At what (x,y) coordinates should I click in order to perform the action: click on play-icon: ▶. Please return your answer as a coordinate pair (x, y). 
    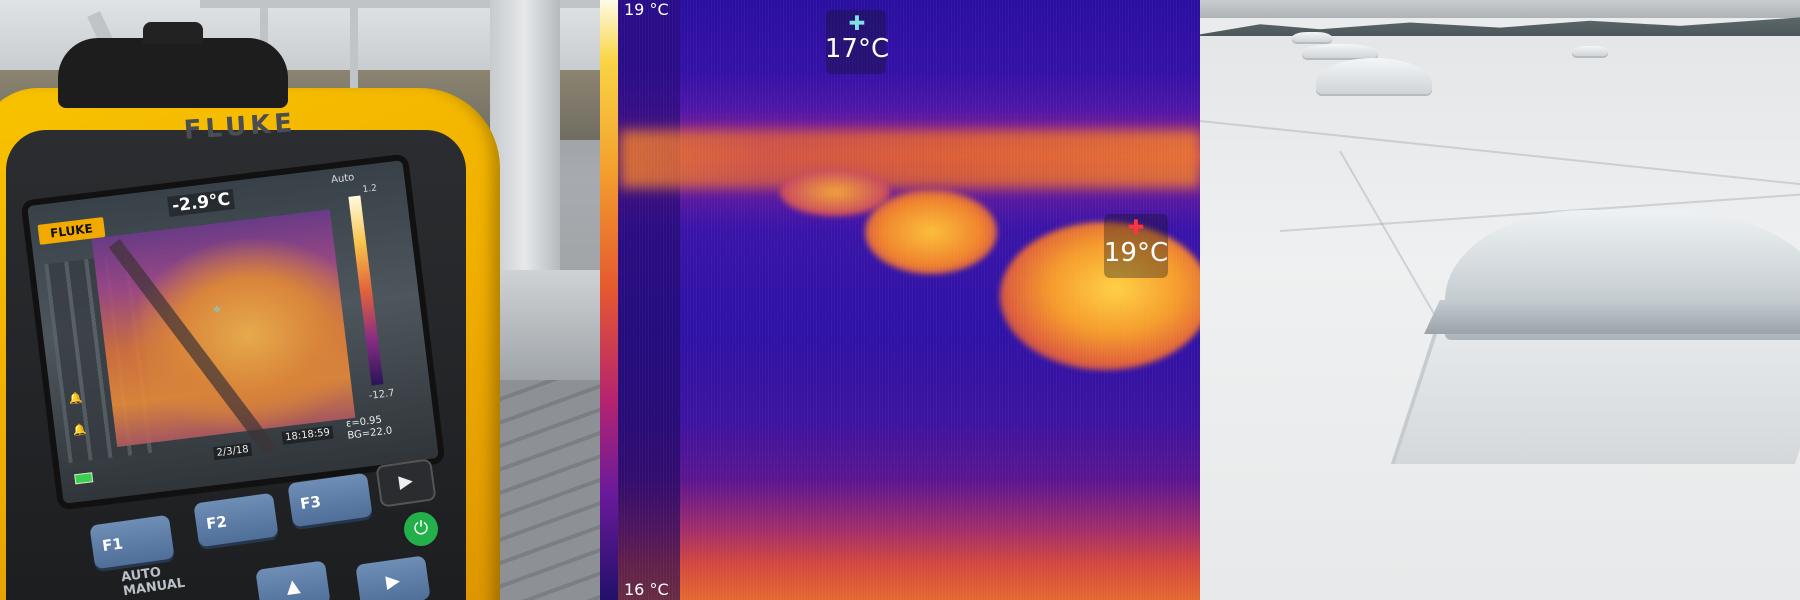
    Looking at the image, I should click on (406, 481).